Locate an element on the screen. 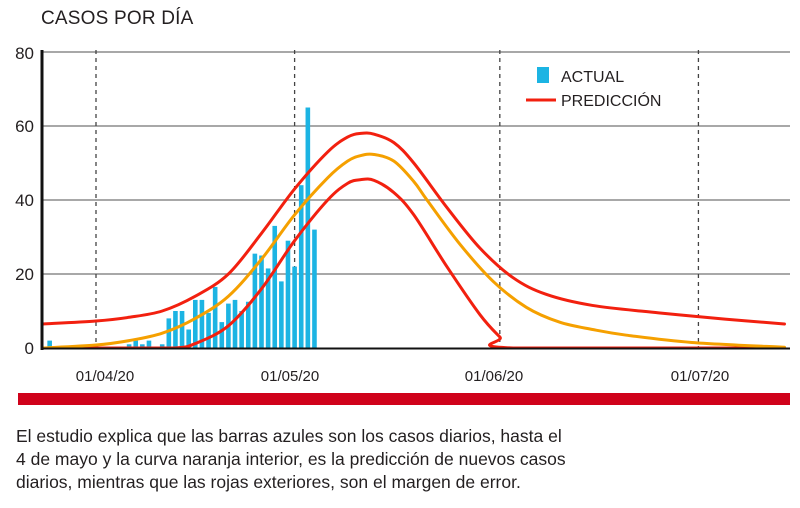 The height and width of the screenshot is (508, 800). y-tick-label: 0 is located at coordinates (29, 348).